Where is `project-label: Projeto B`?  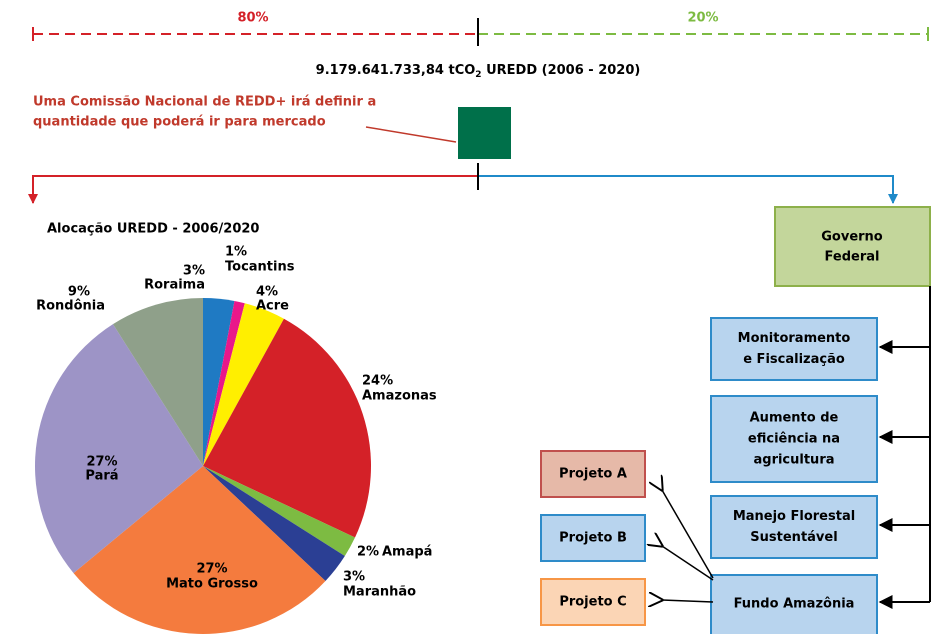
project-label: Projeto B is located at coordinates (593, 538).